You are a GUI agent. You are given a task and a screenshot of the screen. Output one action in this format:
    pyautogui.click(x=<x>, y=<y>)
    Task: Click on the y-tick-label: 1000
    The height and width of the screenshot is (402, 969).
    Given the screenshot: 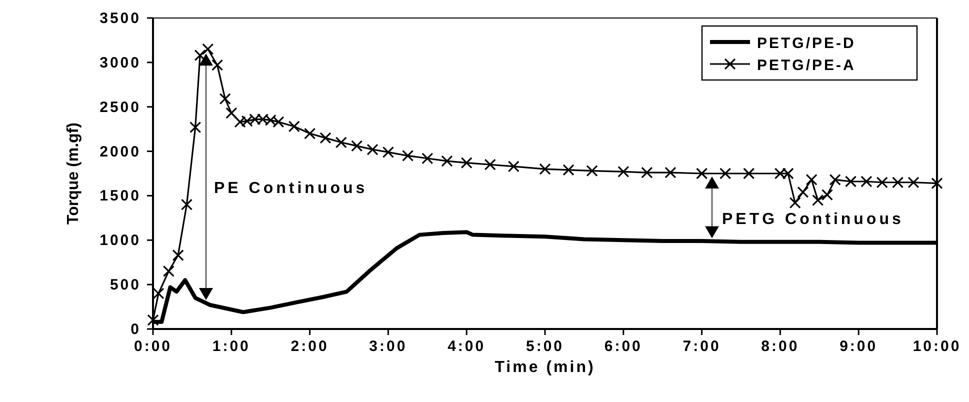 What is the action you would take?
    pyautogui.click(x=120, y=241)
    